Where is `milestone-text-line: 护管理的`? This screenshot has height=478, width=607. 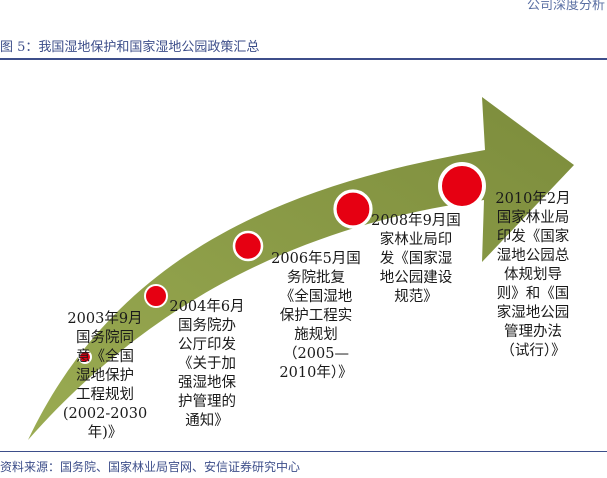
milestone-text-line: 护管理的 is located at coordinates (207, 402).